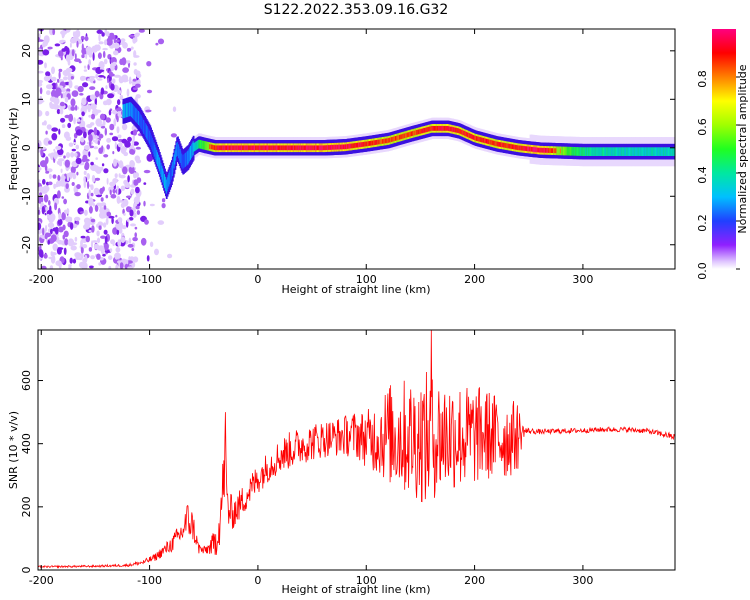 The width and height of the screenshot is (750, 600). What do you see at coordinates (742, 148) in the screenshot?
I see `colorbar-label: Normalized spectral amplitude` at bounding box center [742, 148].